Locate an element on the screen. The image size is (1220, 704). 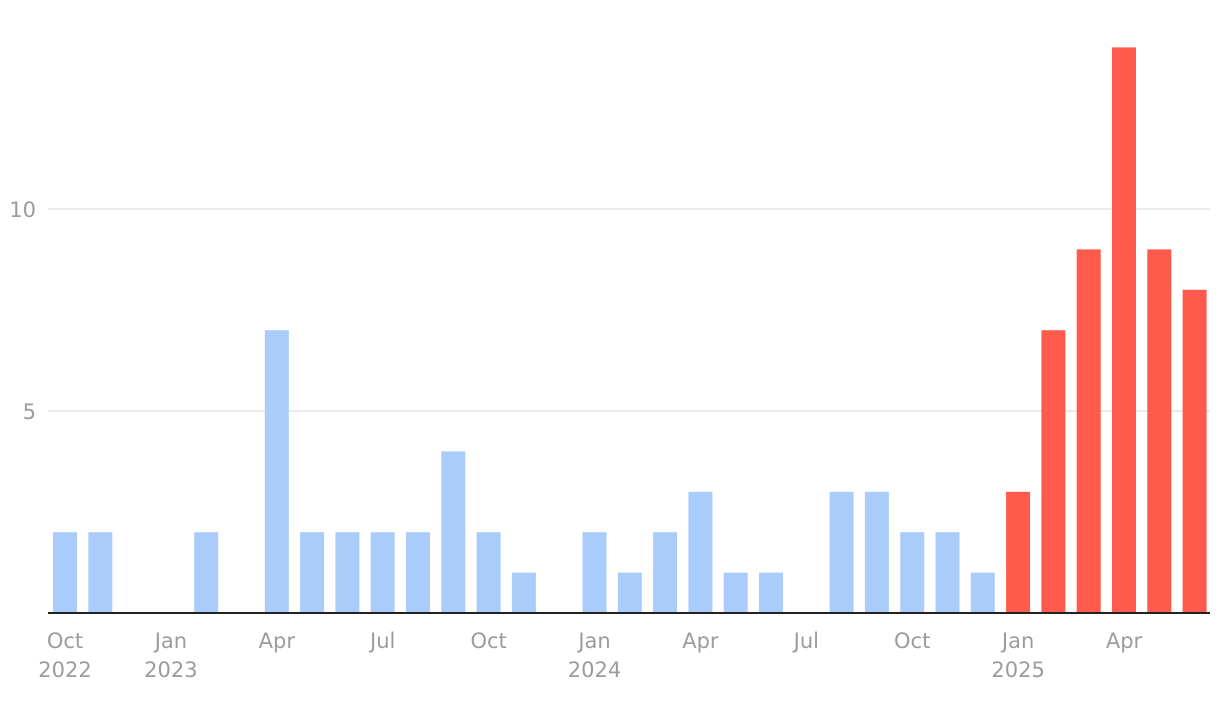
x-tick-label-year: 2023 is located at coordinates (170, 670).